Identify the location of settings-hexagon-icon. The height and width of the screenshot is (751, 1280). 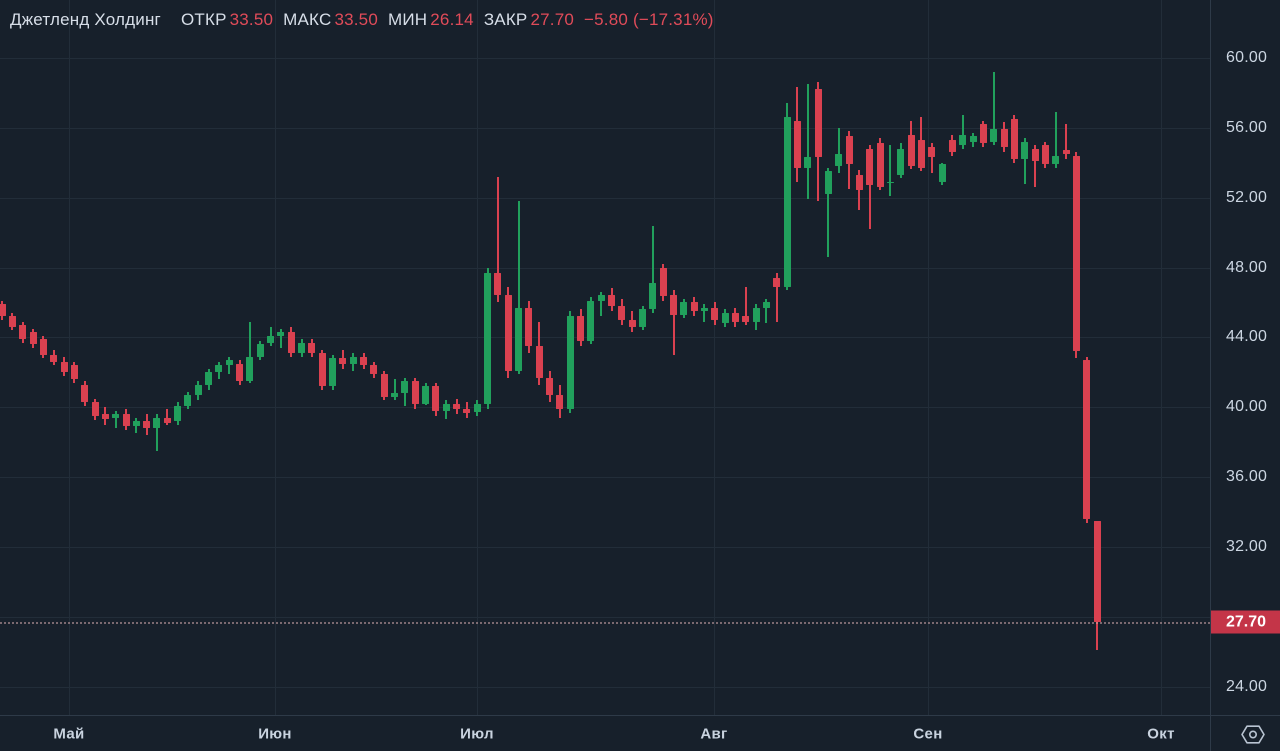
(1253, 734).